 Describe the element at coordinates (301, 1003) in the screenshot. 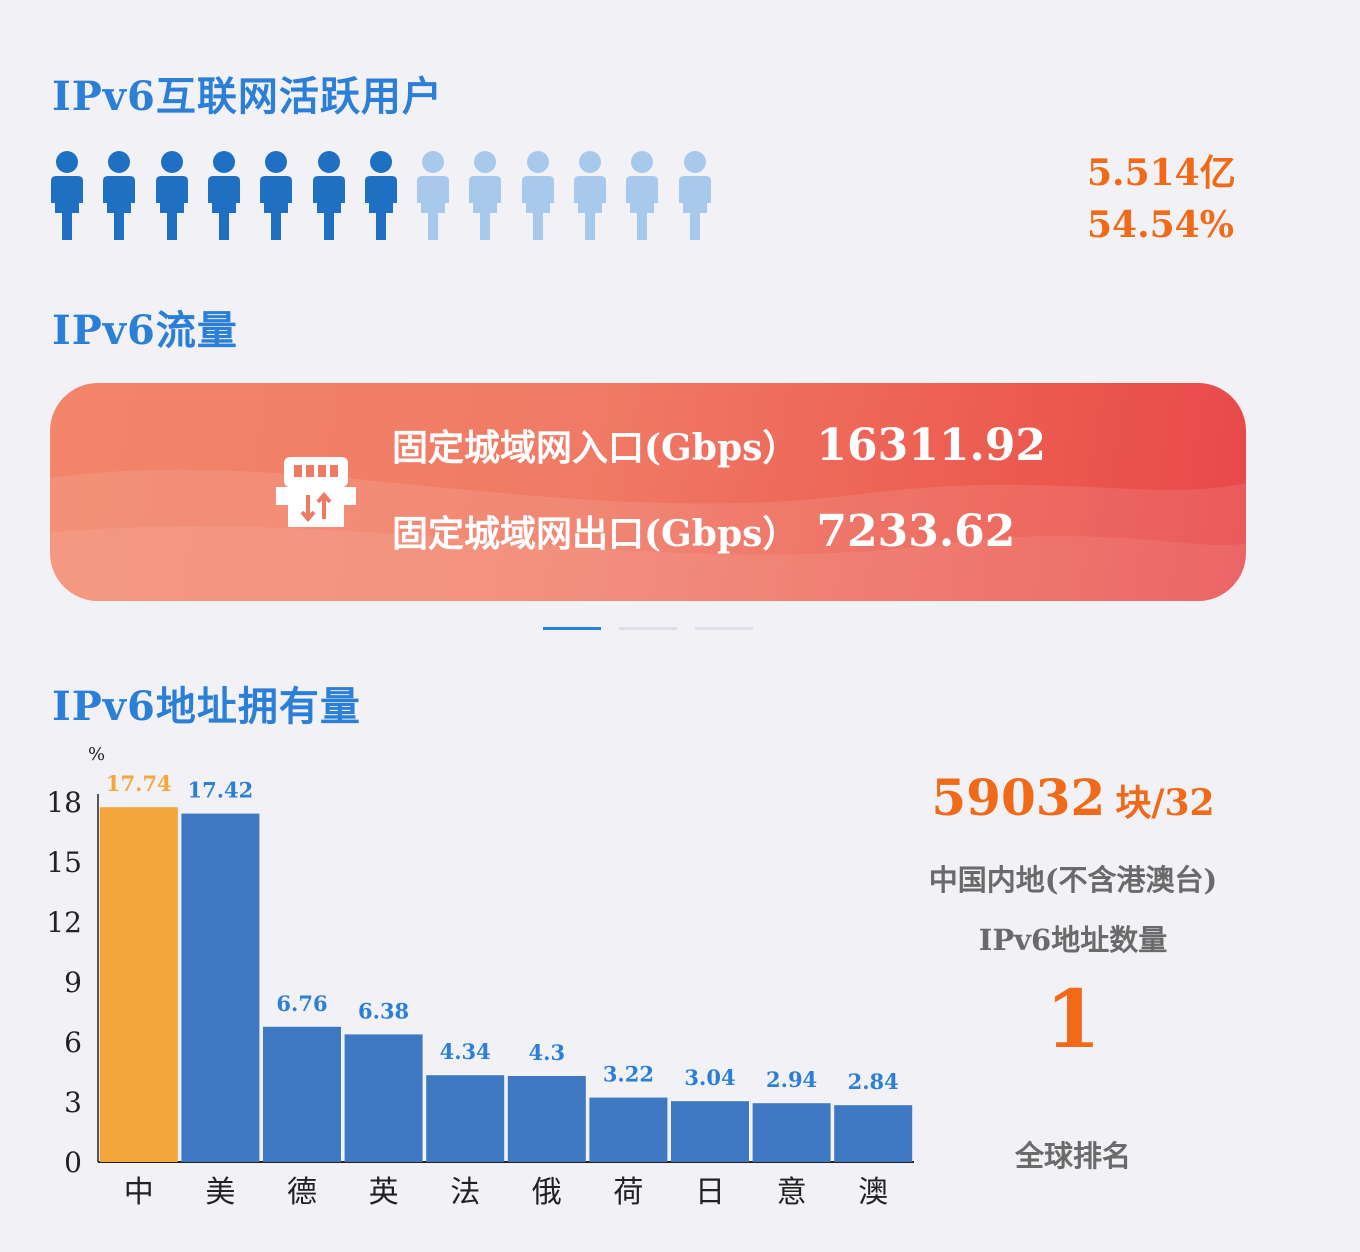

I see `bar-value-label: 6.76` at that location.